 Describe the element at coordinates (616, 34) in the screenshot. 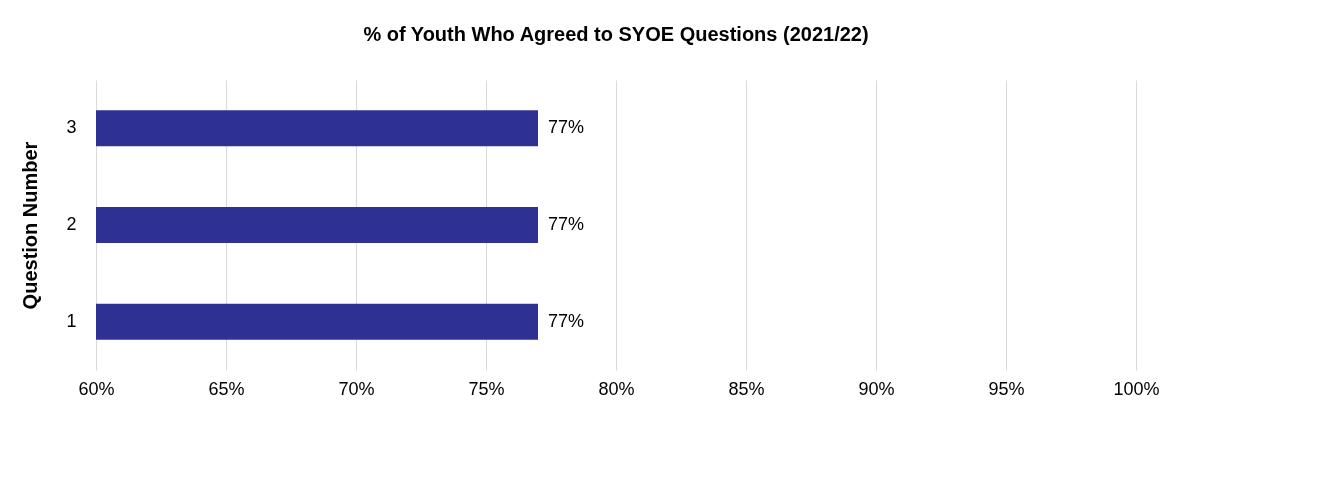

I see `chart-title: % of Youth Who Agreed to SYOE Questions (2021/22)` at that location.